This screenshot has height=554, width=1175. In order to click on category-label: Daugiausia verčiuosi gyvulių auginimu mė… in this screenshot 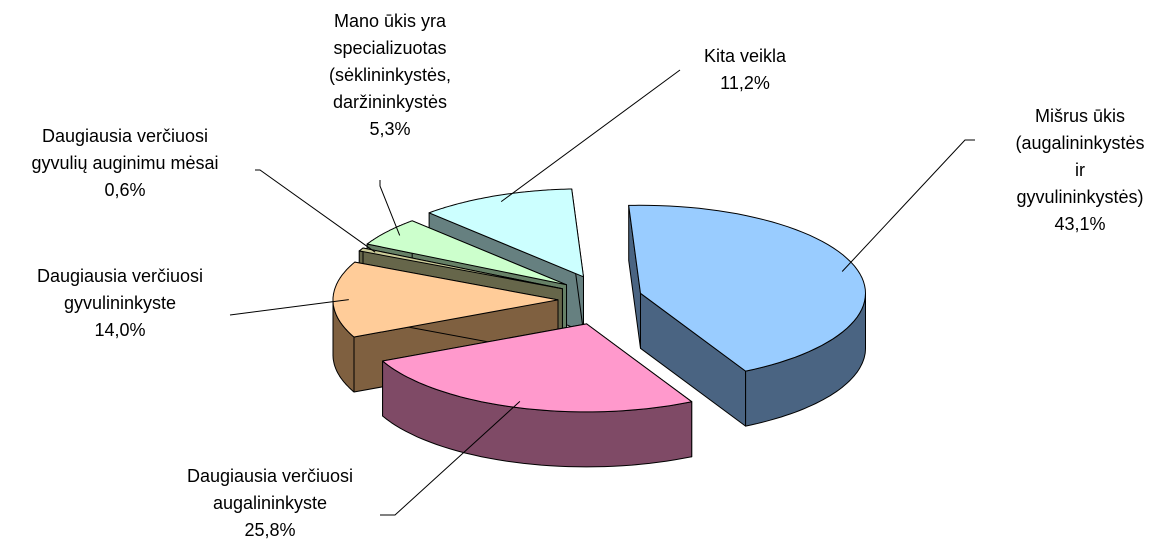, I will do `click(125, 149)`.